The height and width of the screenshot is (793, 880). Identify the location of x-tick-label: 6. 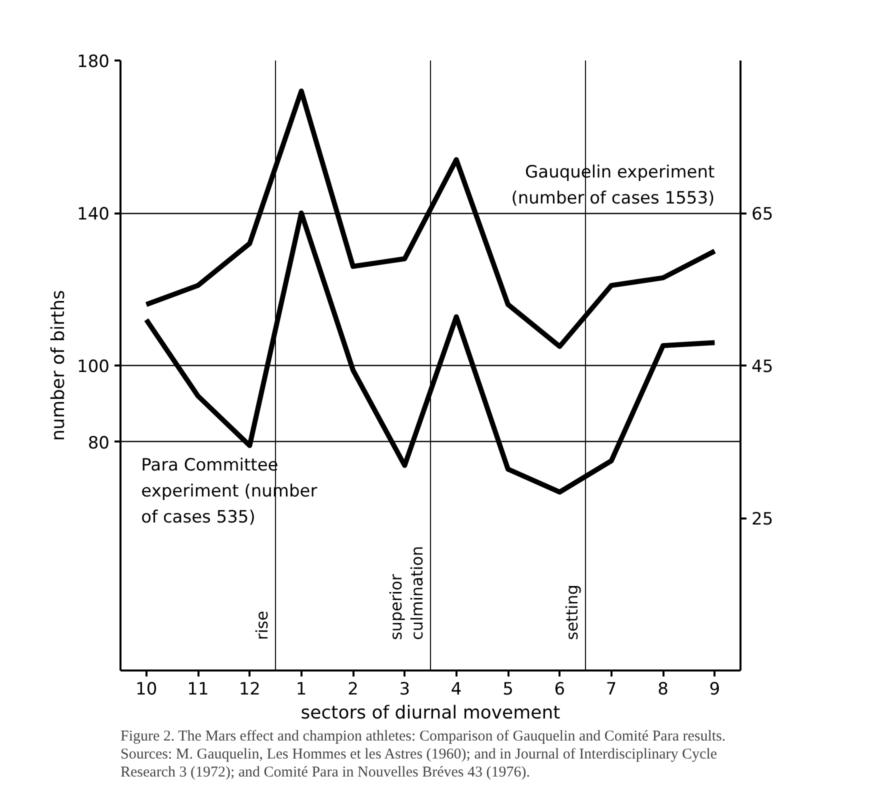
(560, 690).